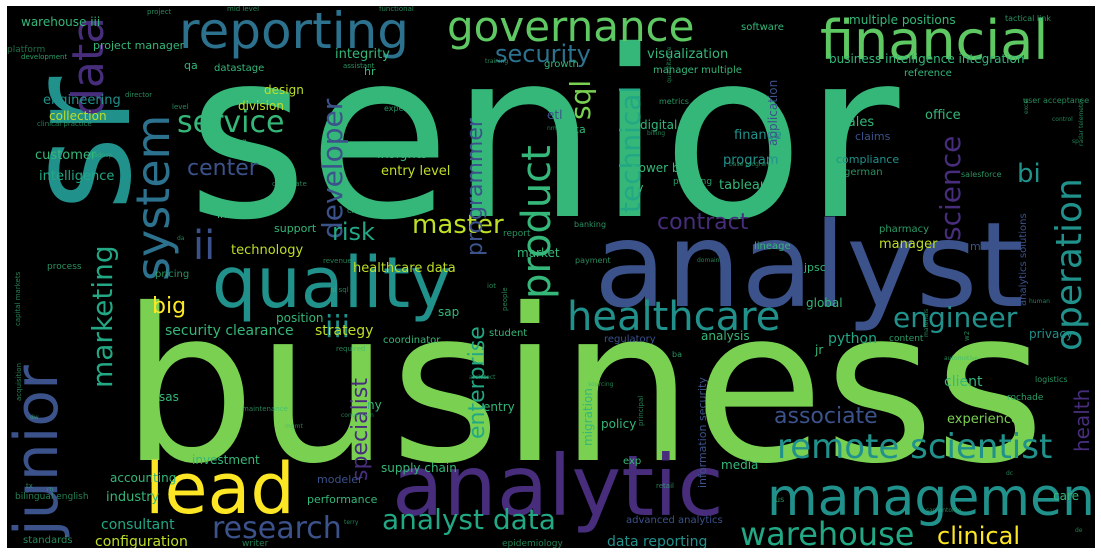  I want to click on cloud-word: content, so click(906, 339).